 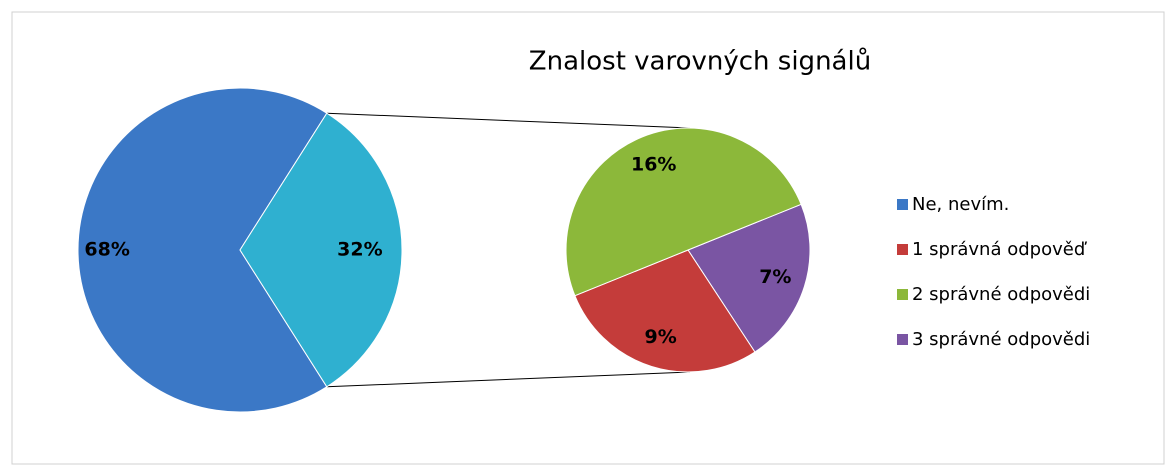 I want to click on legend-label: 2 správné odpovědi, so click(x=1001, y=294).